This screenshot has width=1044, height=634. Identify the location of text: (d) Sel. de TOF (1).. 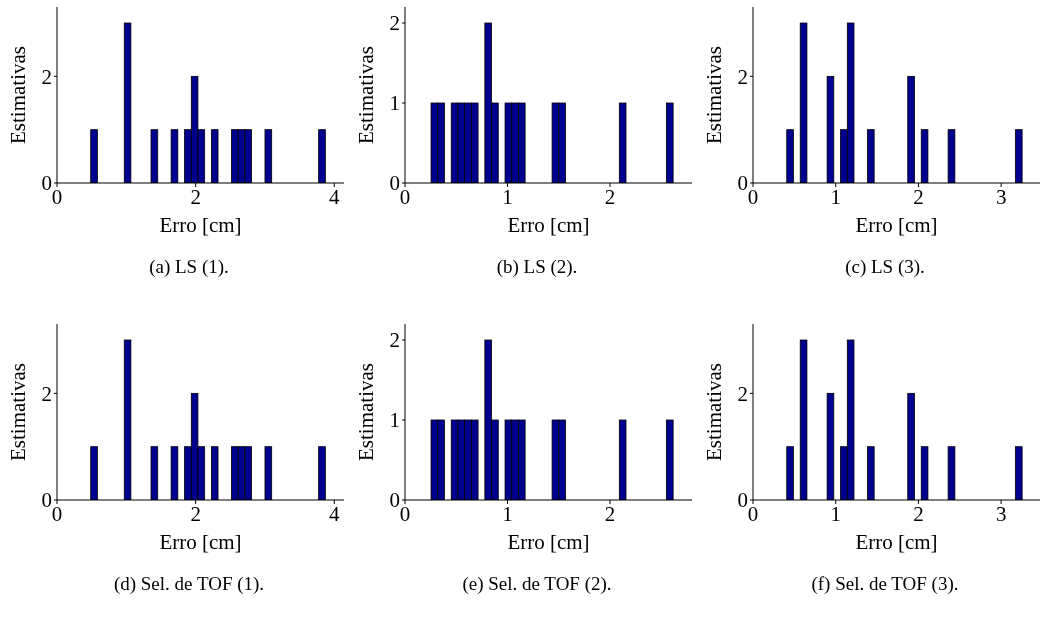
(189, 584).